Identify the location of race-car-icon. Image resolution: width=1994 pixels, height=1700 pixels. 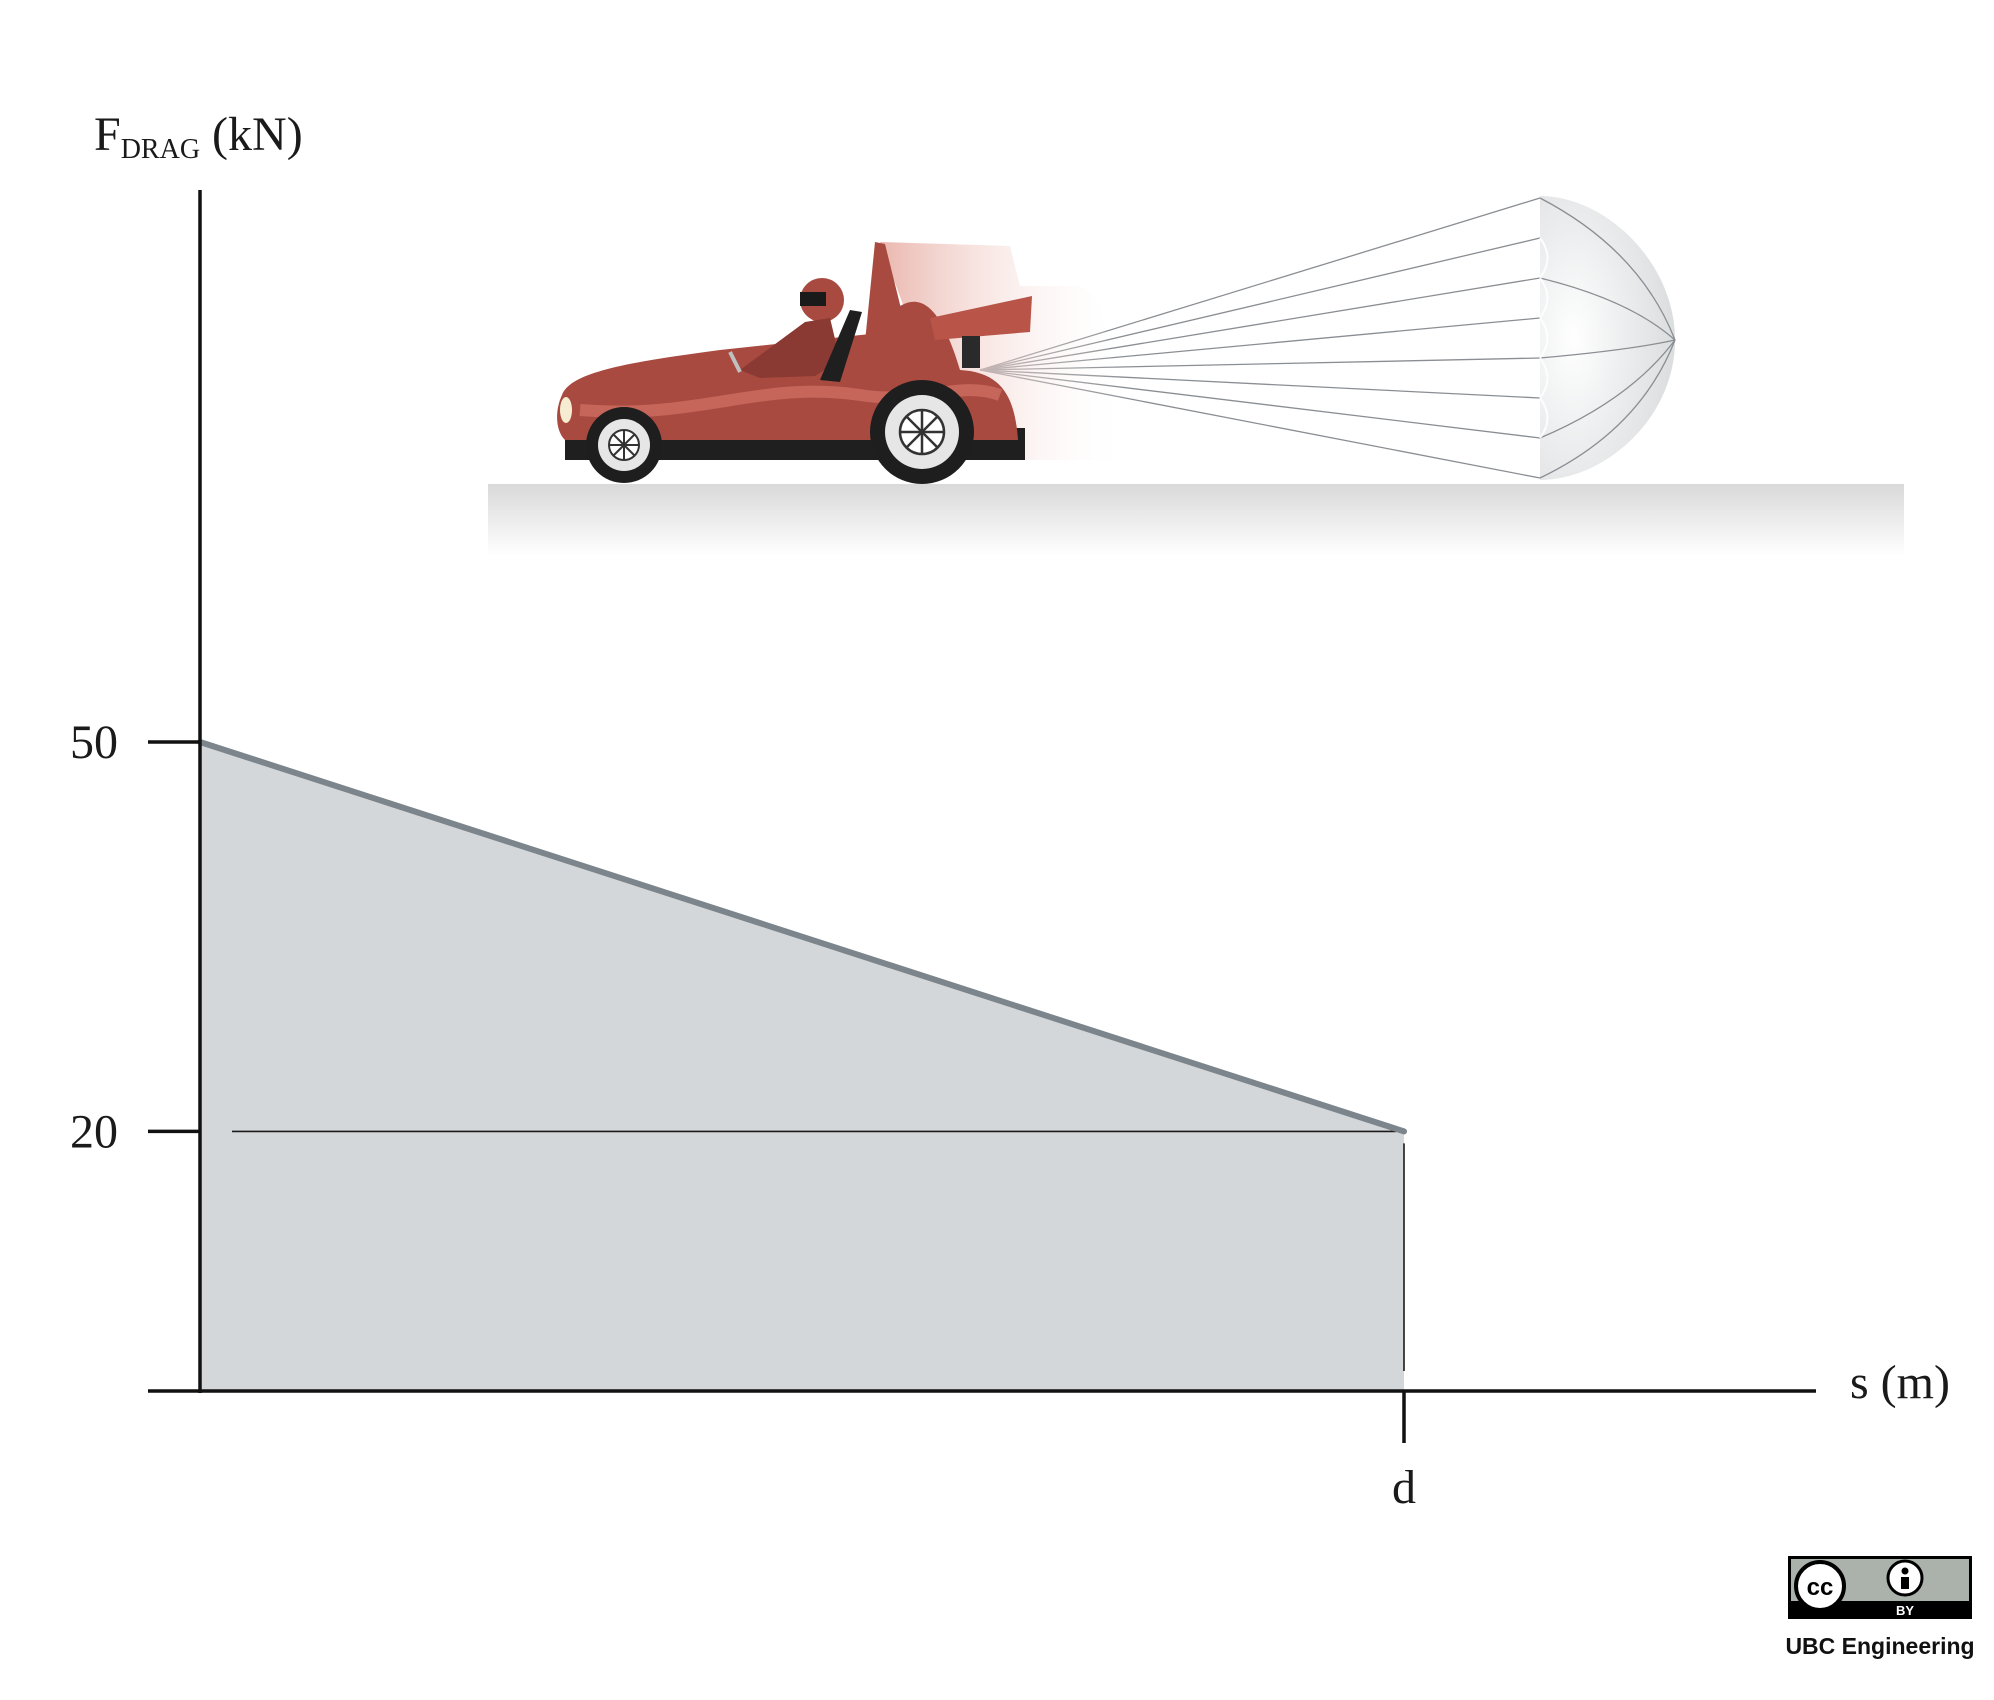
(843, 363).